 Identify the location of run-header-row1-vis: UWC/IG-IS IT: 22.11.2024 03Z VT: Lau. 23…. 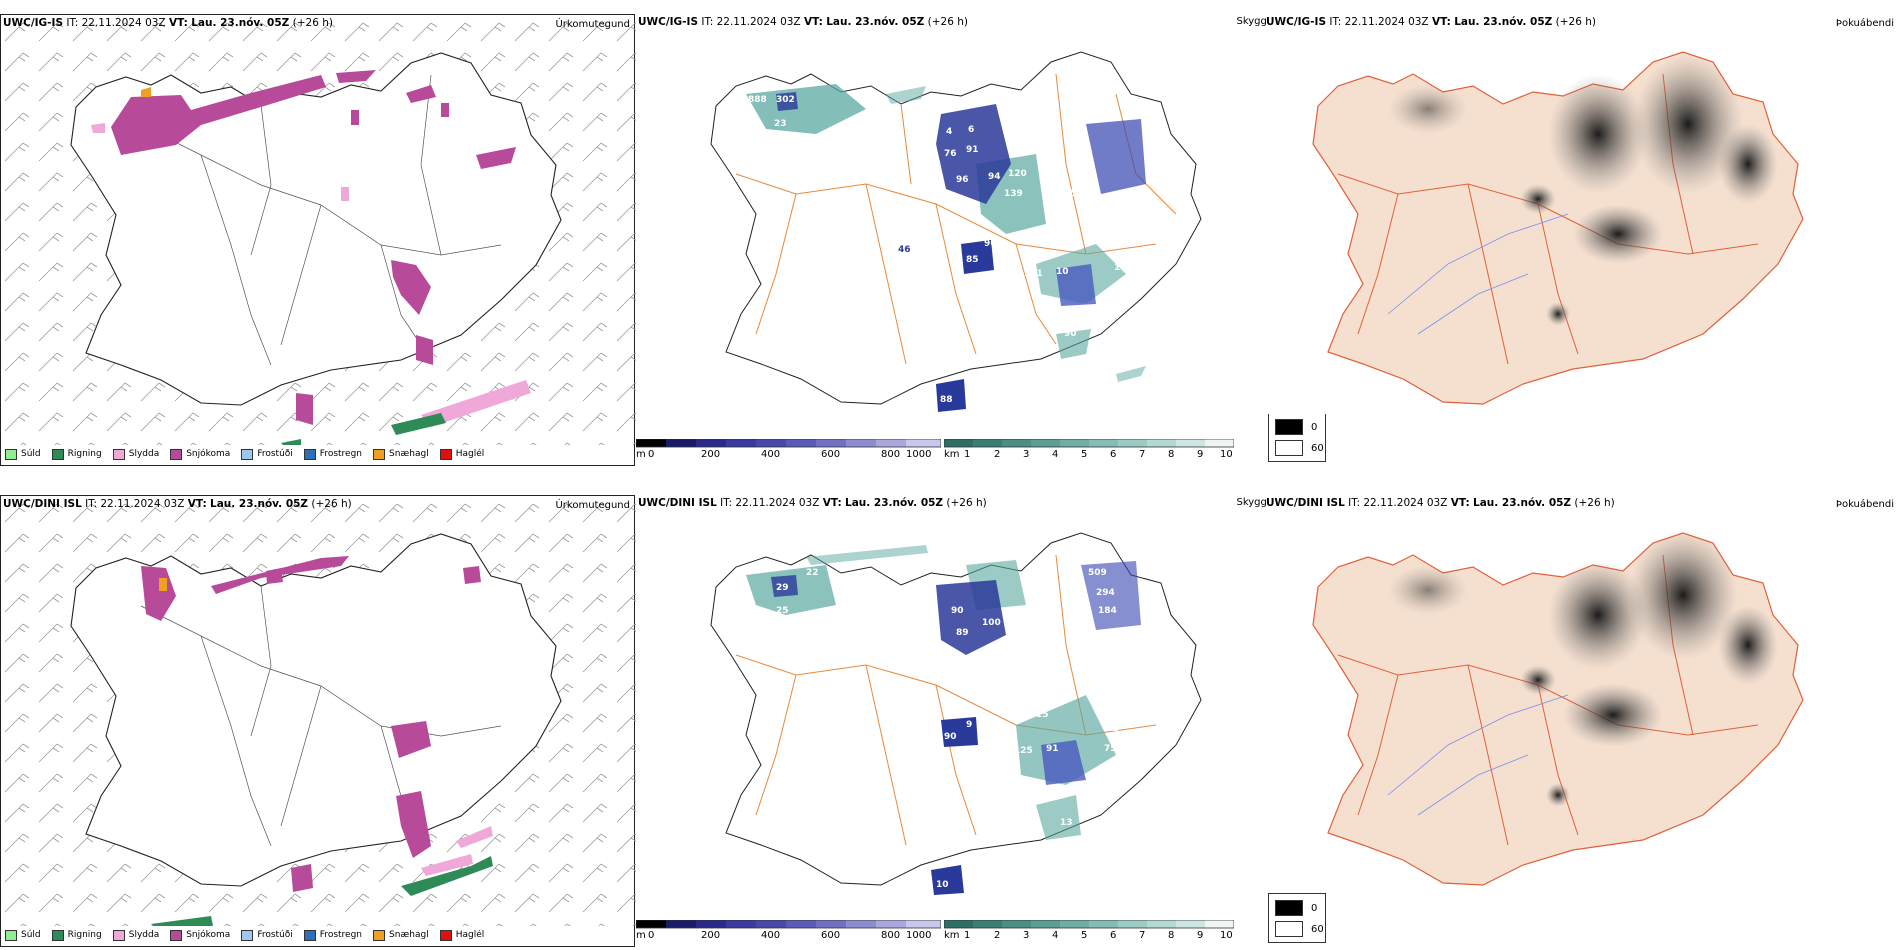
(803, 22).